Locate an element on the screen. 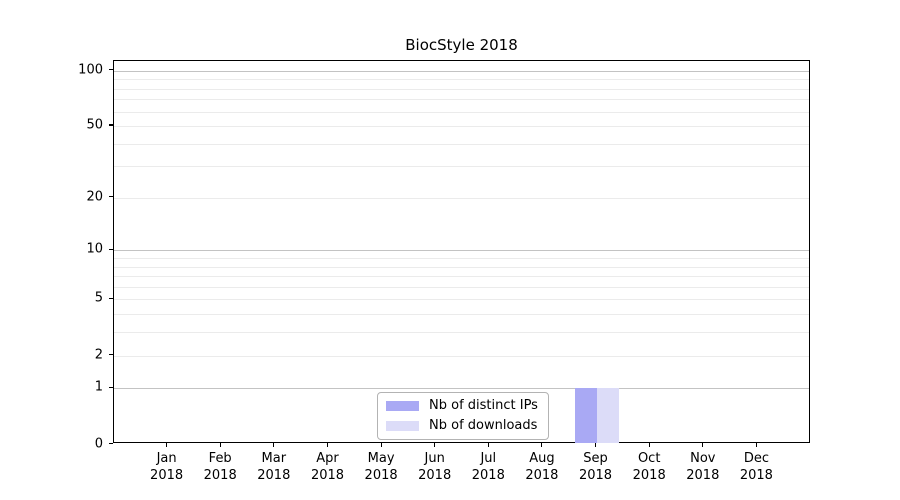 This screenshot has height=500, width=900. x-tick-label-line: Mar is located at coordinates (274, 458).